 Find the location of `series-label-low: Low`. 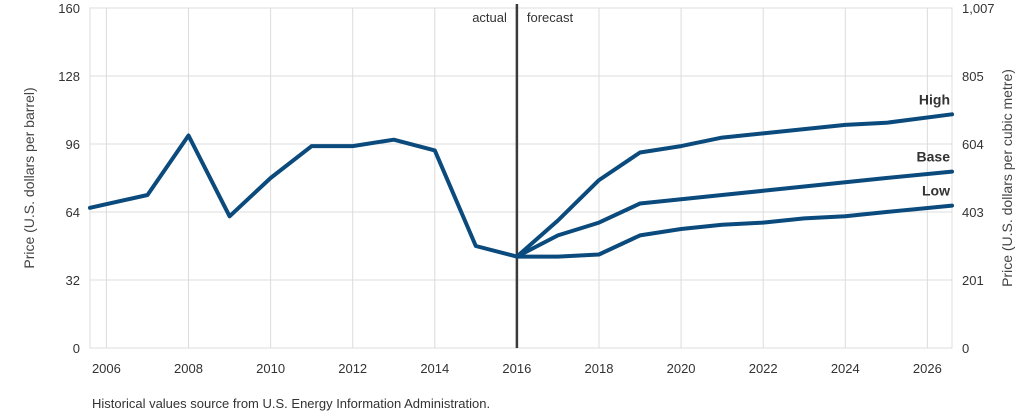

series-label-low: Low is located at coordinates (936, 191).